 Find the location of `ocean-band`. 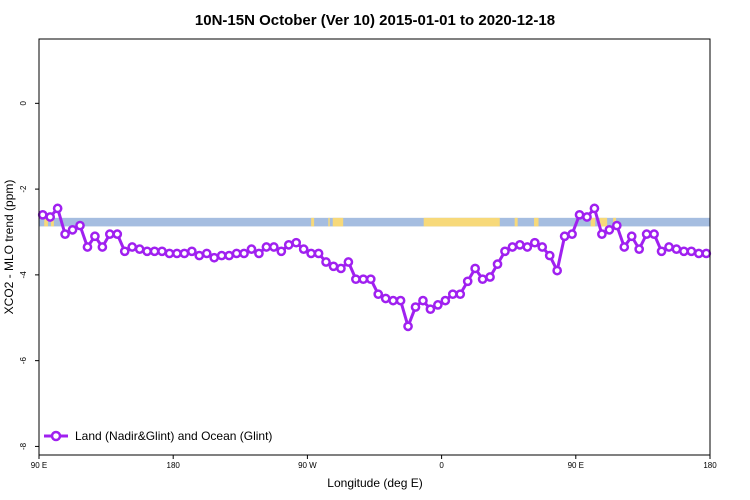

ocean-band is located at coordinates (374, 222).